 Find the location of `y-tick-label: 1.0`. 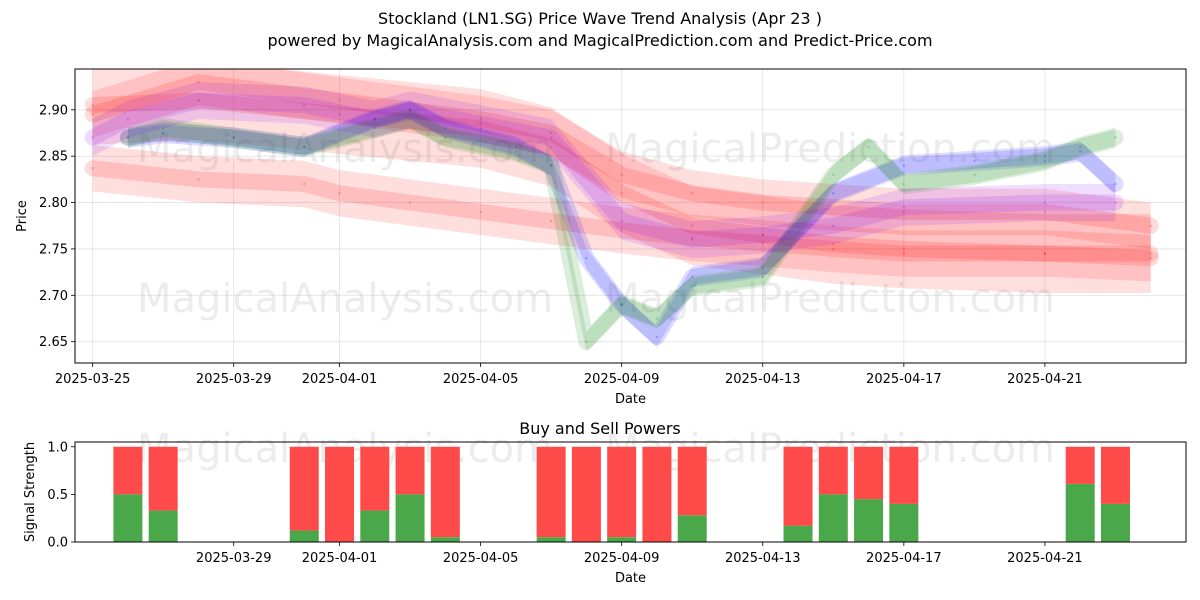

y-tick-label: 1.0 is located at coordinates (57, 447).